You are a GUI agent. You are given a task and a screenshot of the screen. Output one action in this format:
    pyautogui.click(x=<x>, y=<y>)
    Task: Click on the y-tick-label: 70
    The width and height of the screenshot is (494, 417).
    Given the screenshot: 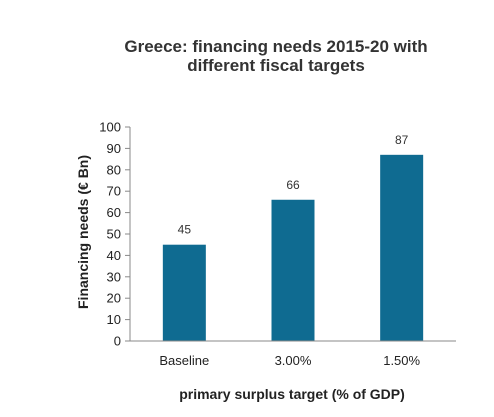 What is the action you would take?
    pyautogui.click(x=114, y=191)
    